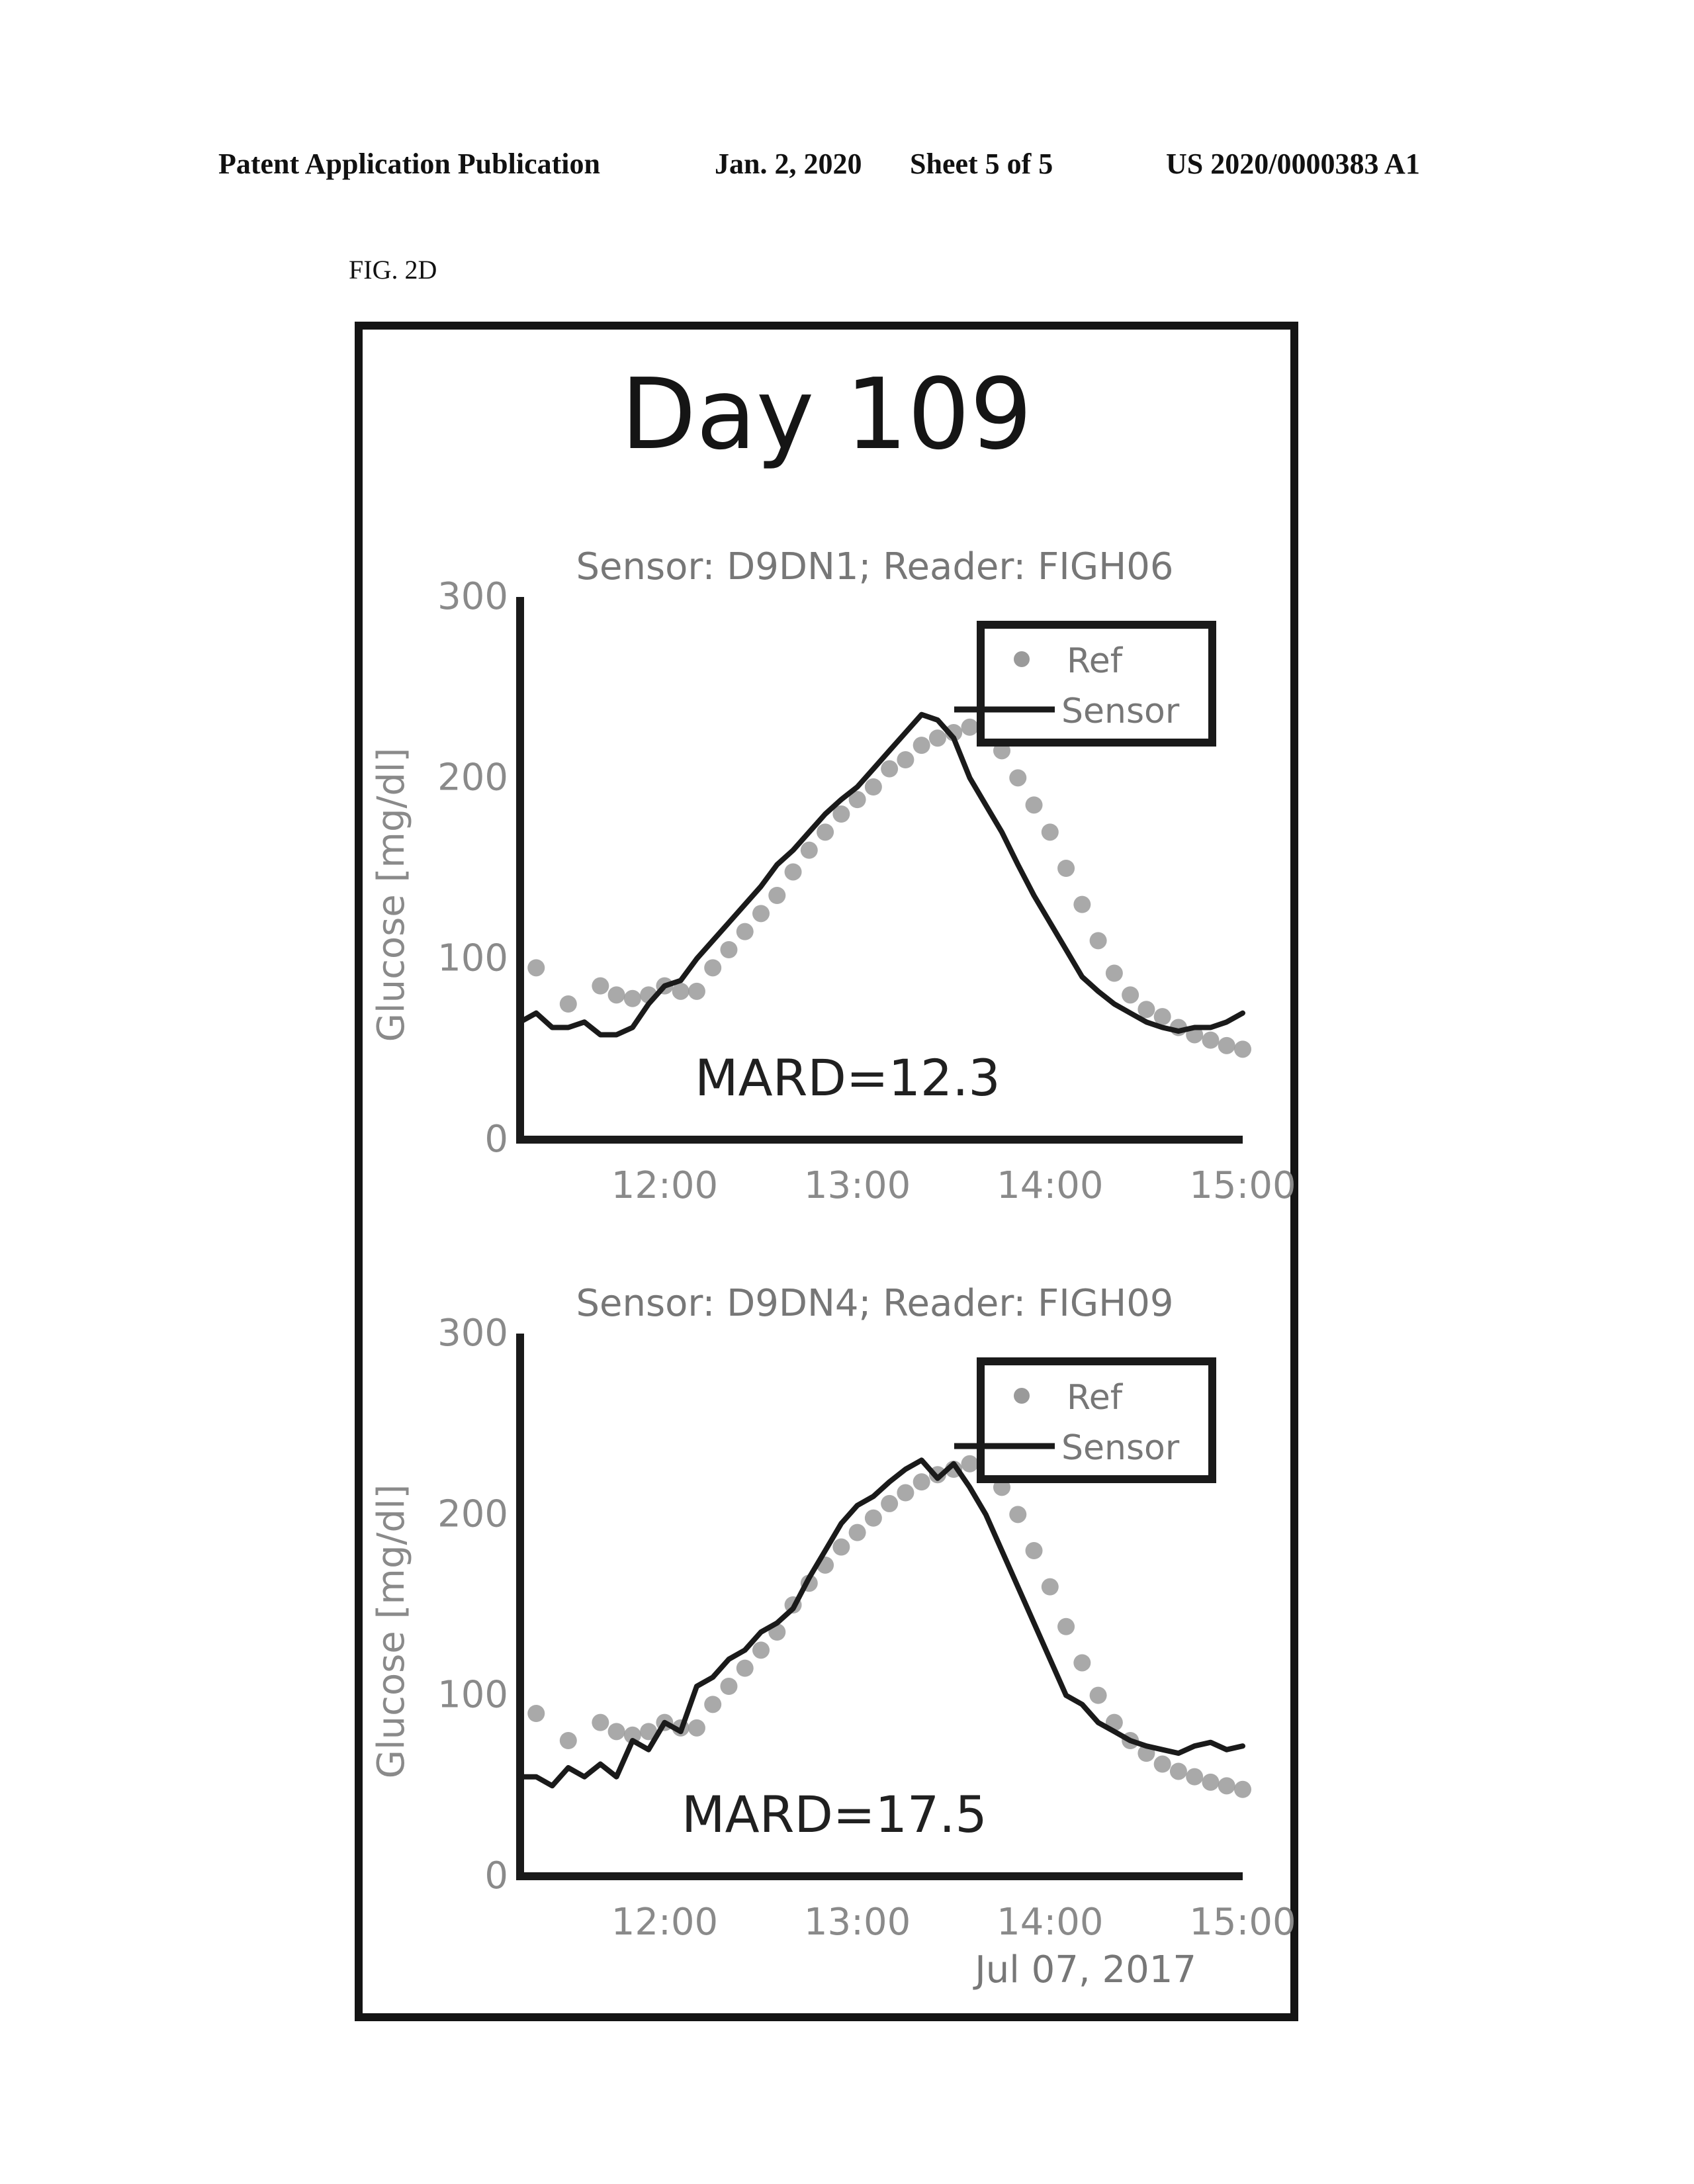  What do you see at coordinates (473, 1513) in the screenshot?
I see `y-tick-label-2: 200` at bounding box center [473, 1513].